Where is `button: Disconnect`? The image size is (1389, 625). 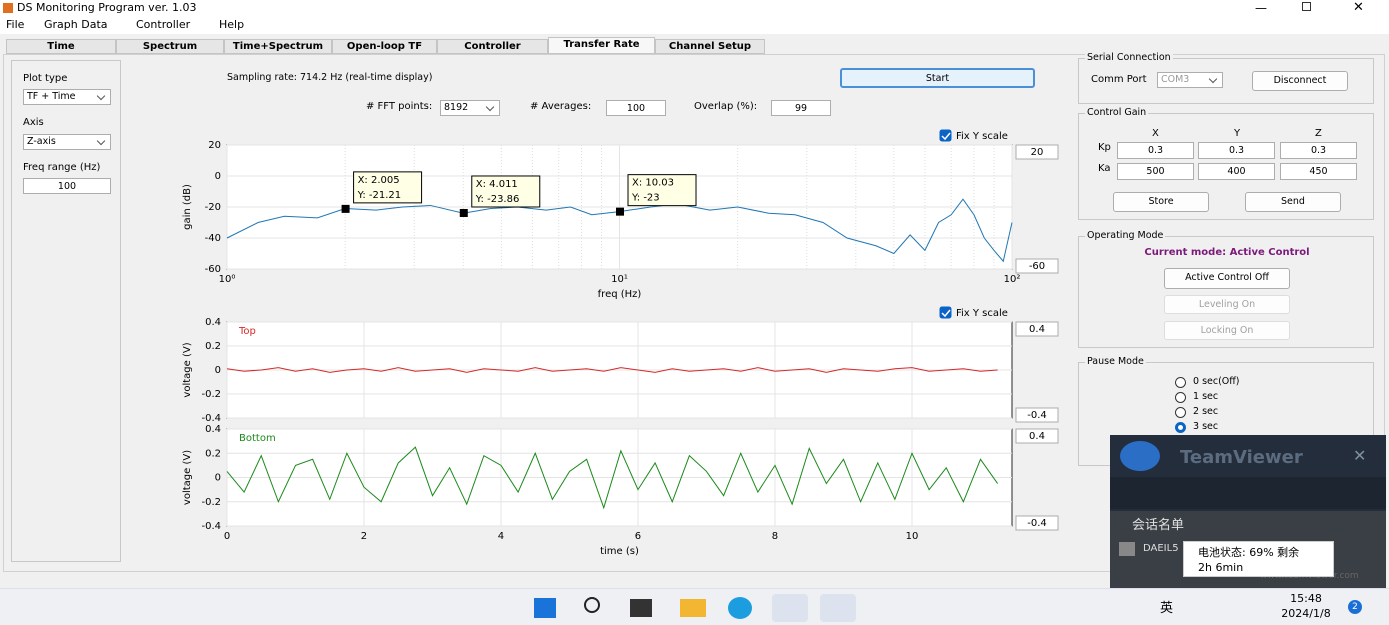 button: Disconnect is located at coordinates (1300, 81).